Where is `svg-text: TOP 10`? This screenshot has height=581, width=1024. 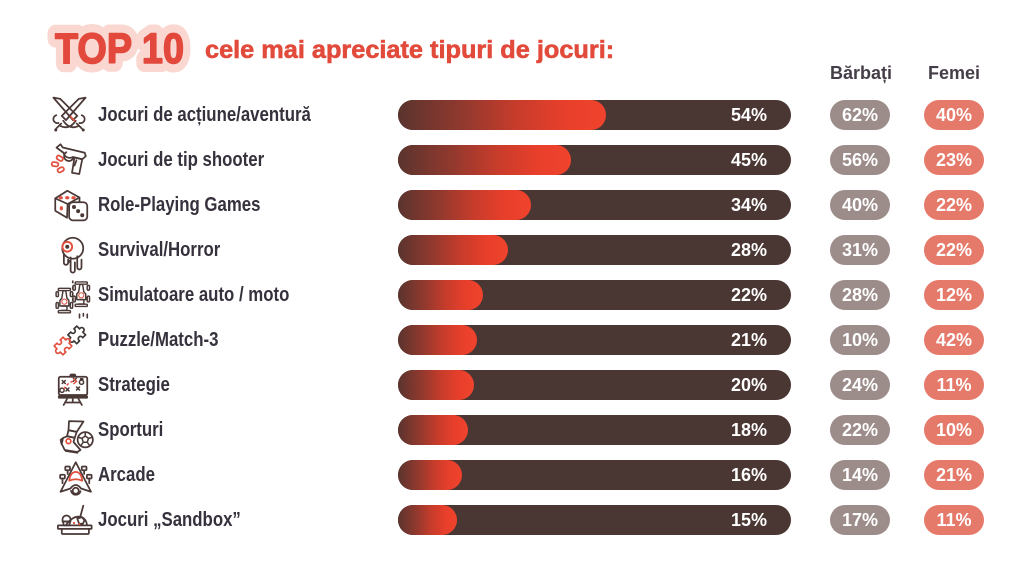 svg-text: TOP 10 is located at coordinates (119, 49).